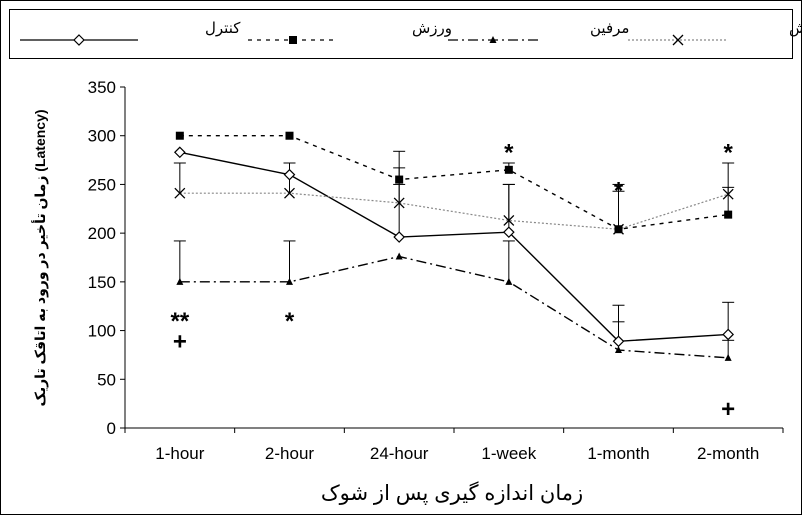 This screenshot has height=515, width=802. What do you see at coordinates (289, 453) in the screenshot?
I see `x-tick-label: 2-hour` at bounding box center [289, 453].